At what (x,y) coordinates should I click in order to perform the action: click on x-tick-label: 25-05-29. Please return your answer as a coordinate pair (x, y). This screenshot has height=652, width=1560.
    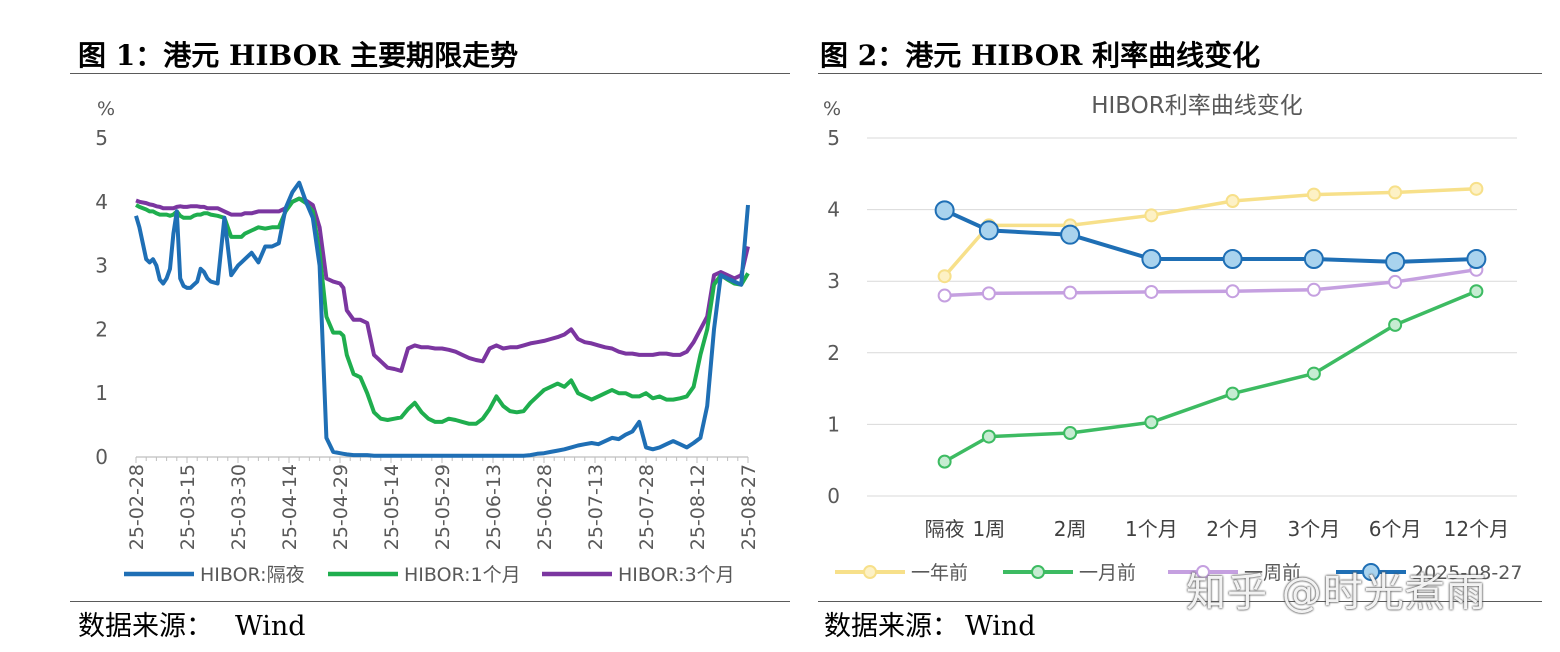
    Looking at the image, I should click on (443, 507).